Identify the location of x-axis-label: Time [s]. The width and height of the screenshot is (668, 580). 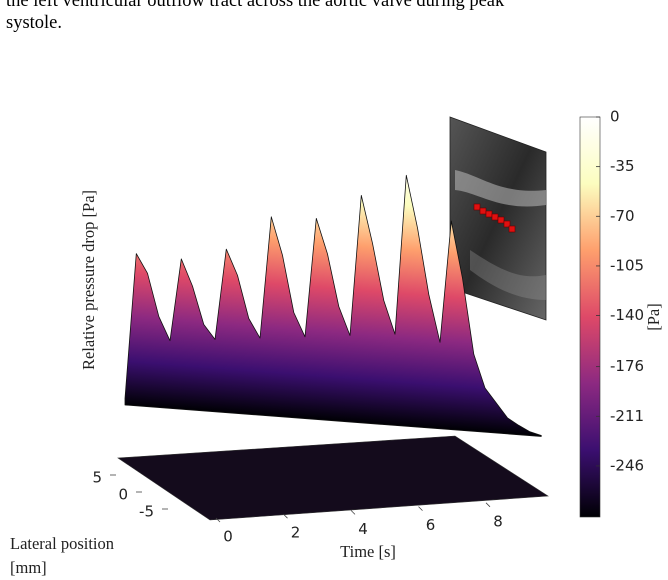
(368, 551).